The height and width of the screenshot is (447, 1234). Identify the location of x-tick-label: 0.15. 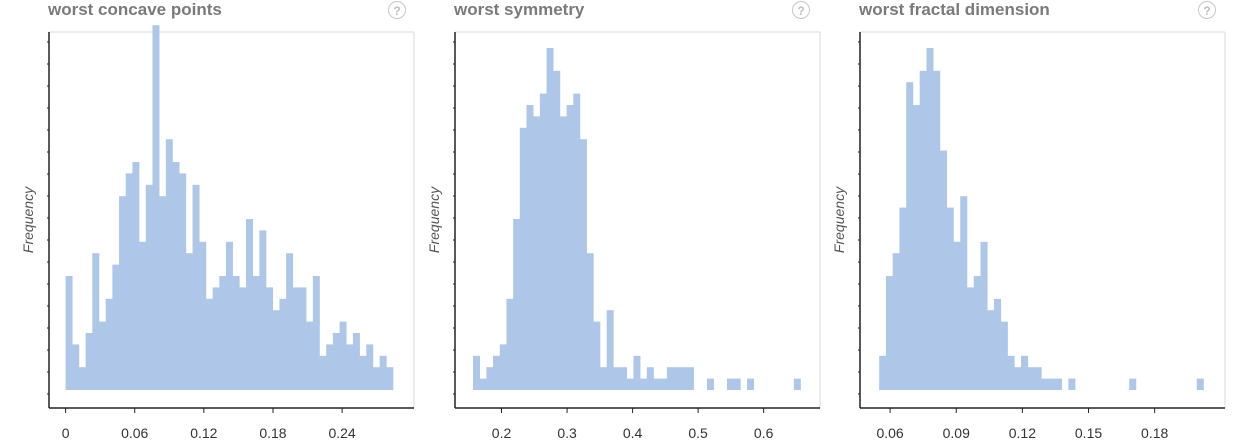
(1088, 433).